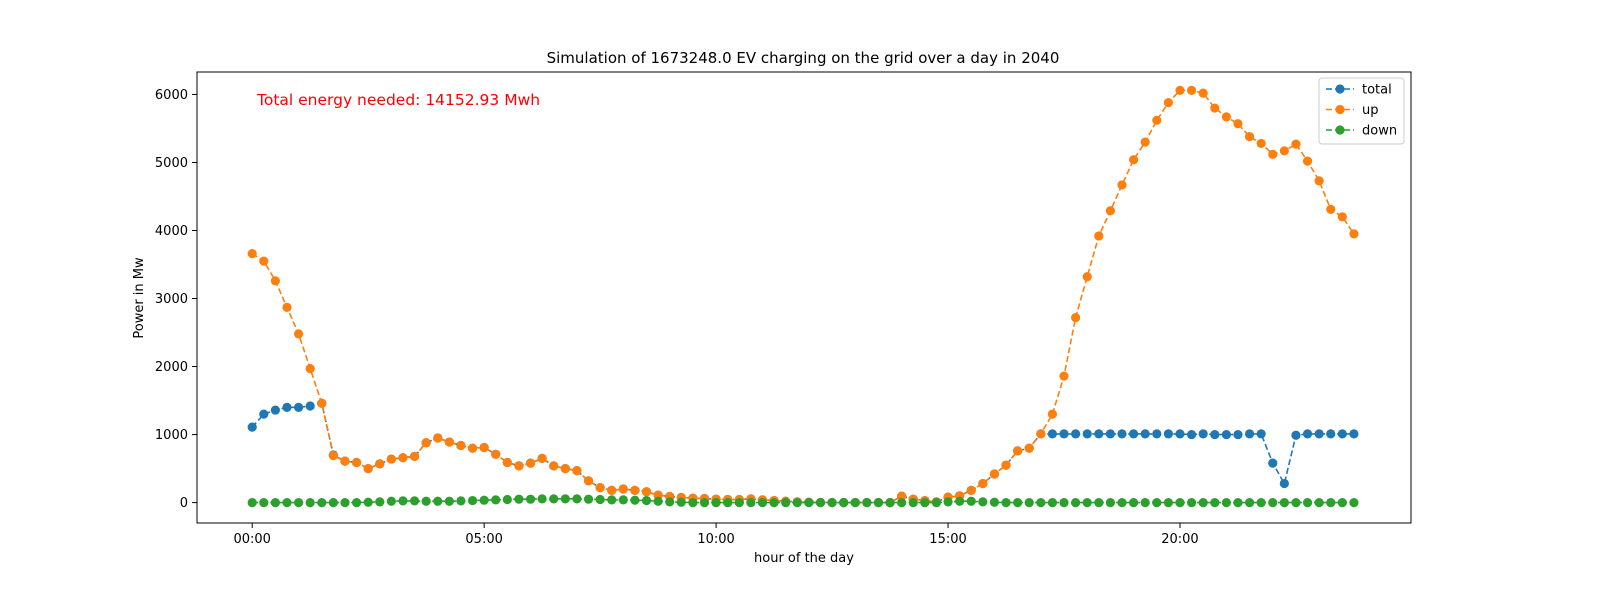  I want to click on x-axis-label: hour of the day, so click(804, 558).